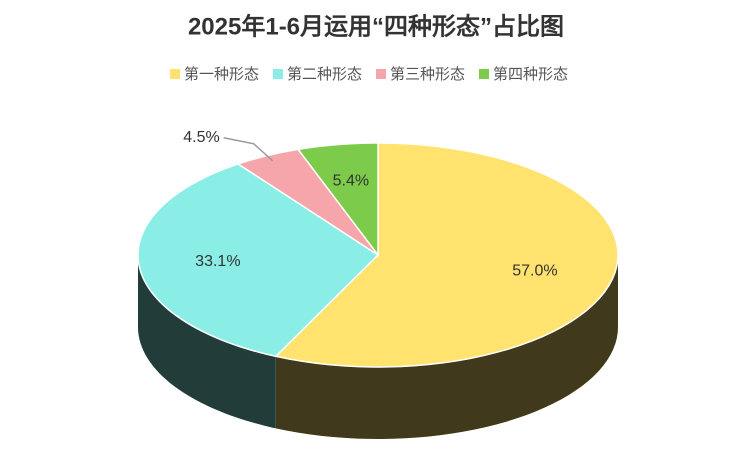  I want to click on legend-label: 第四种形态, so click(530, 74).